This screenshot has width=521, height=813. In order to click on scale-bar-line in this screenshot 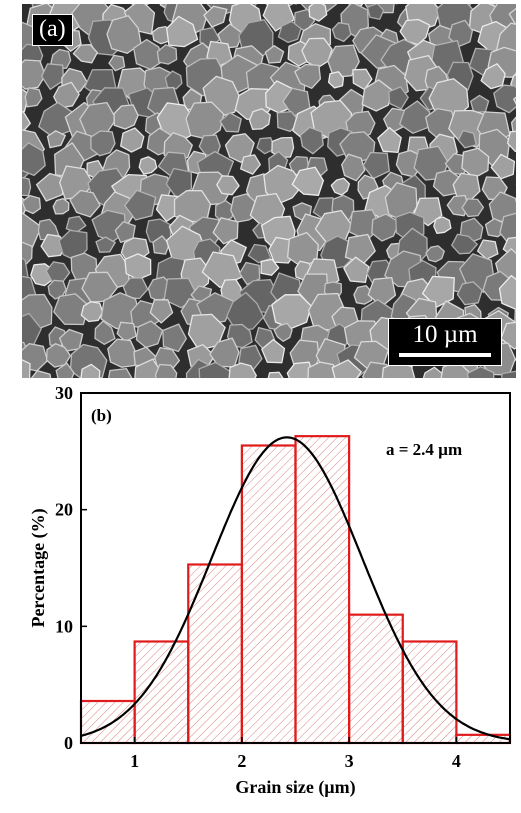, I will do `click(445, 355)`.